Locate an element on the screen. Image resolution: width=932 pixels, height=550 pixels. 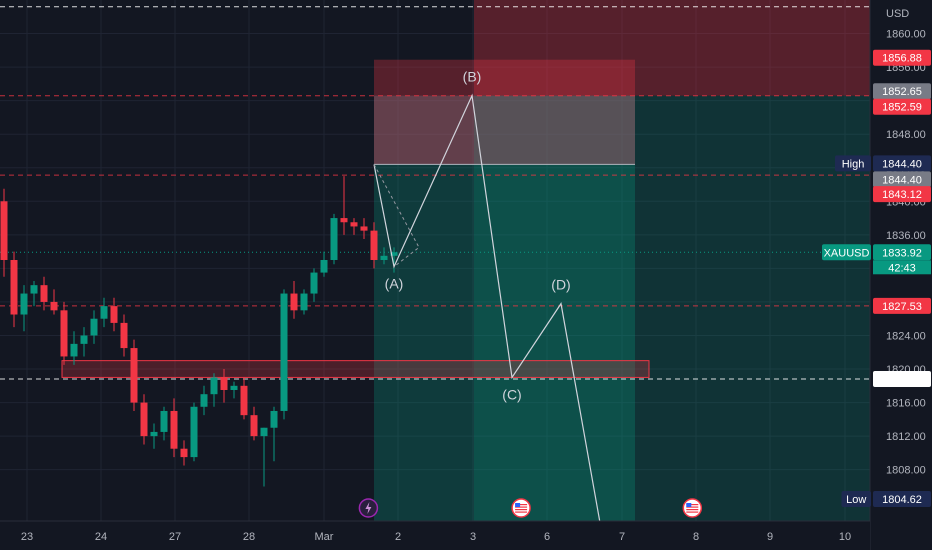
time-tick-label: Mar is located at coordinates (324, 537).